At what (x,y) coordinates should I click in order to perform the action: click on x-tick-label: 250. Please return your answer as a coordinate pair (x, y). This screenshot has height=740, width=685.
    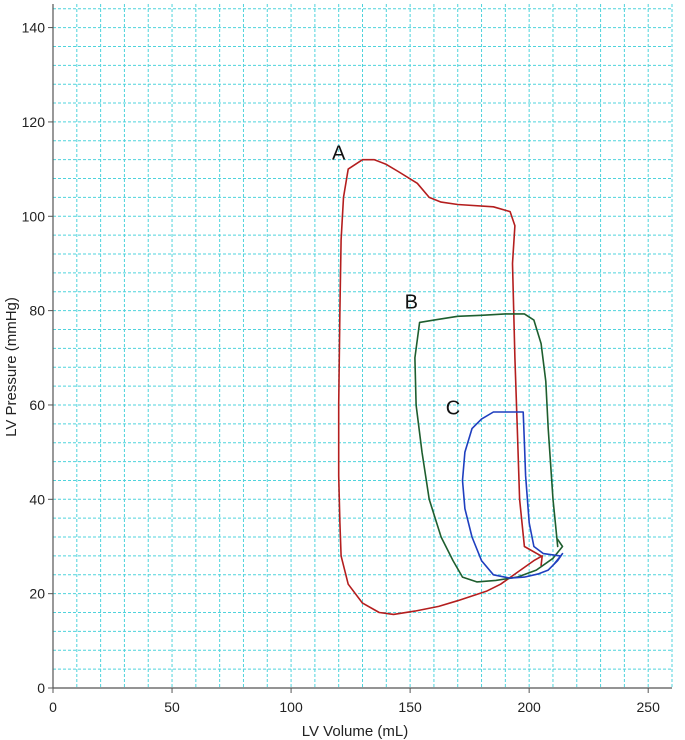
    Looking at the image, I should click on (649, 707).